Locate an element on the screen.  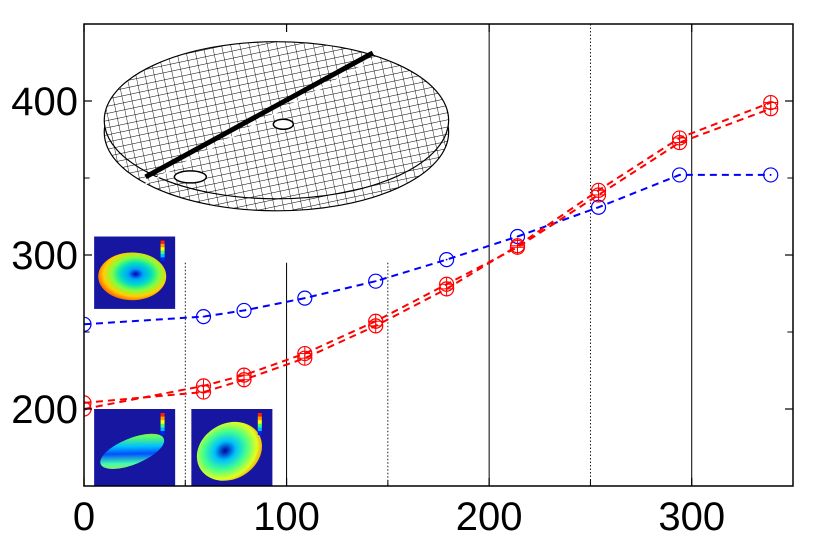
y-tick-label-300: 300 is located at coordinates (44, 256).